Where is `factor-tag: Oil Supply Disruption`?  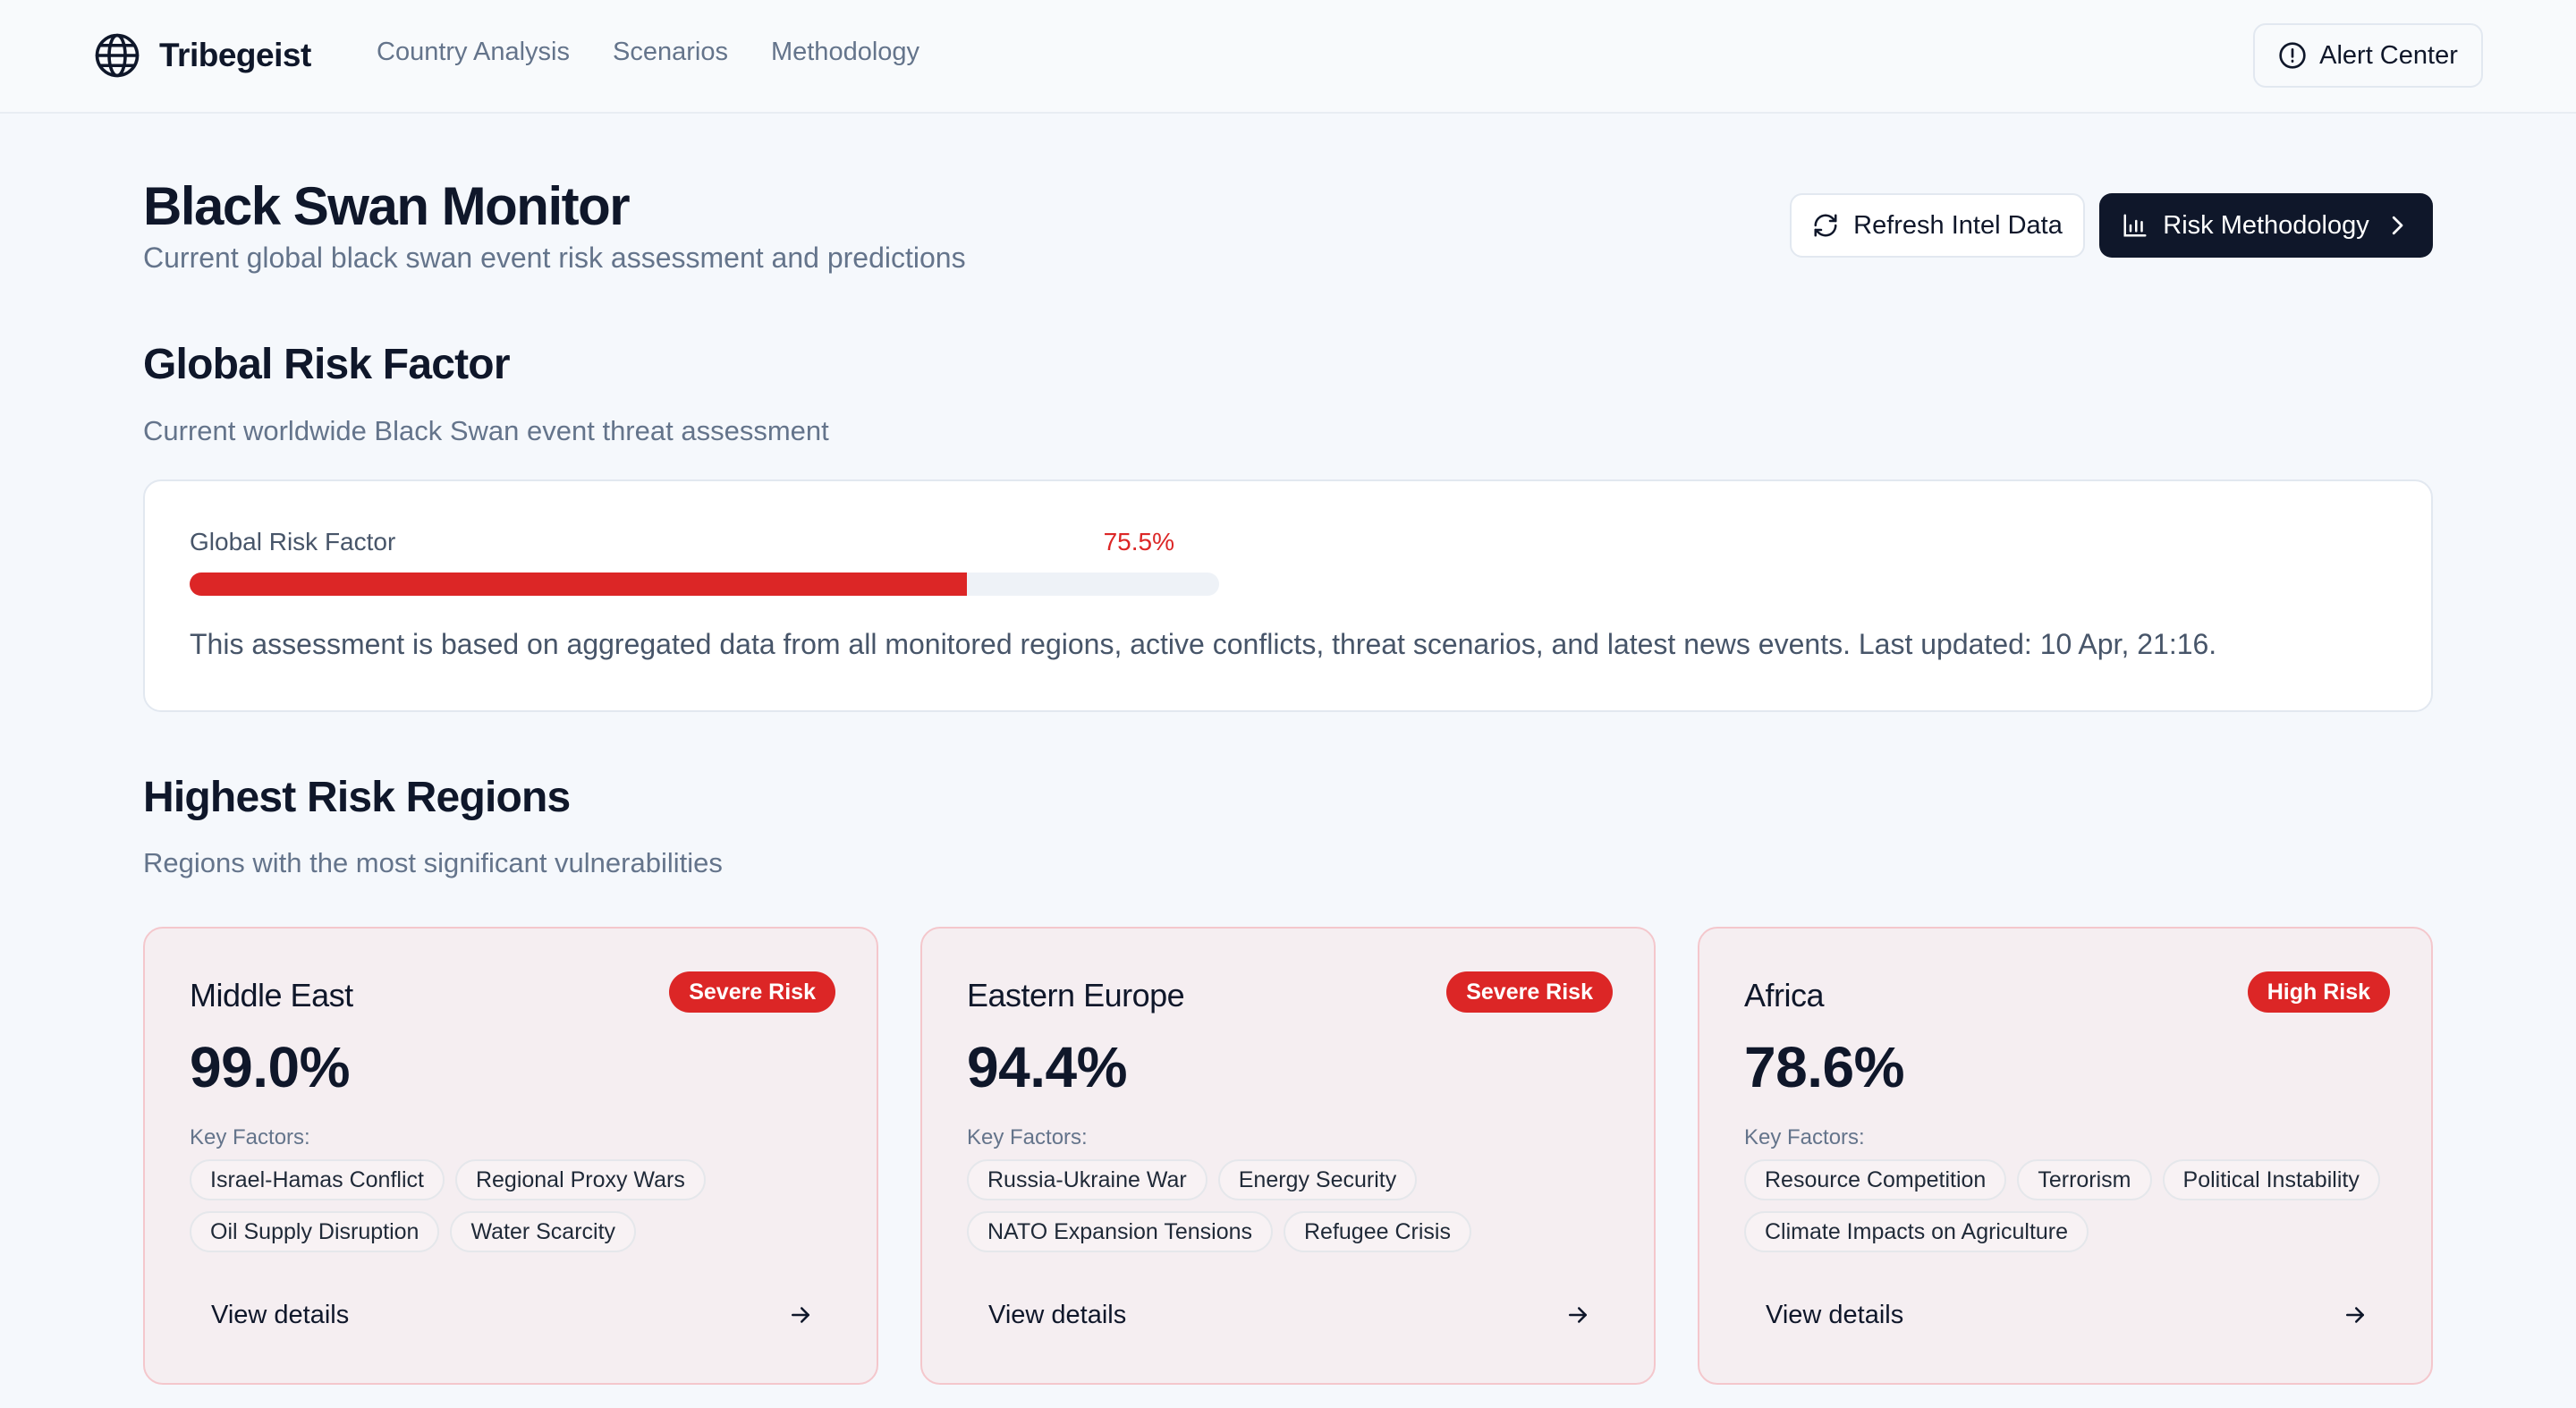
factor-tag: Oil Supply Disruption is located at coordinates (315, 1231).